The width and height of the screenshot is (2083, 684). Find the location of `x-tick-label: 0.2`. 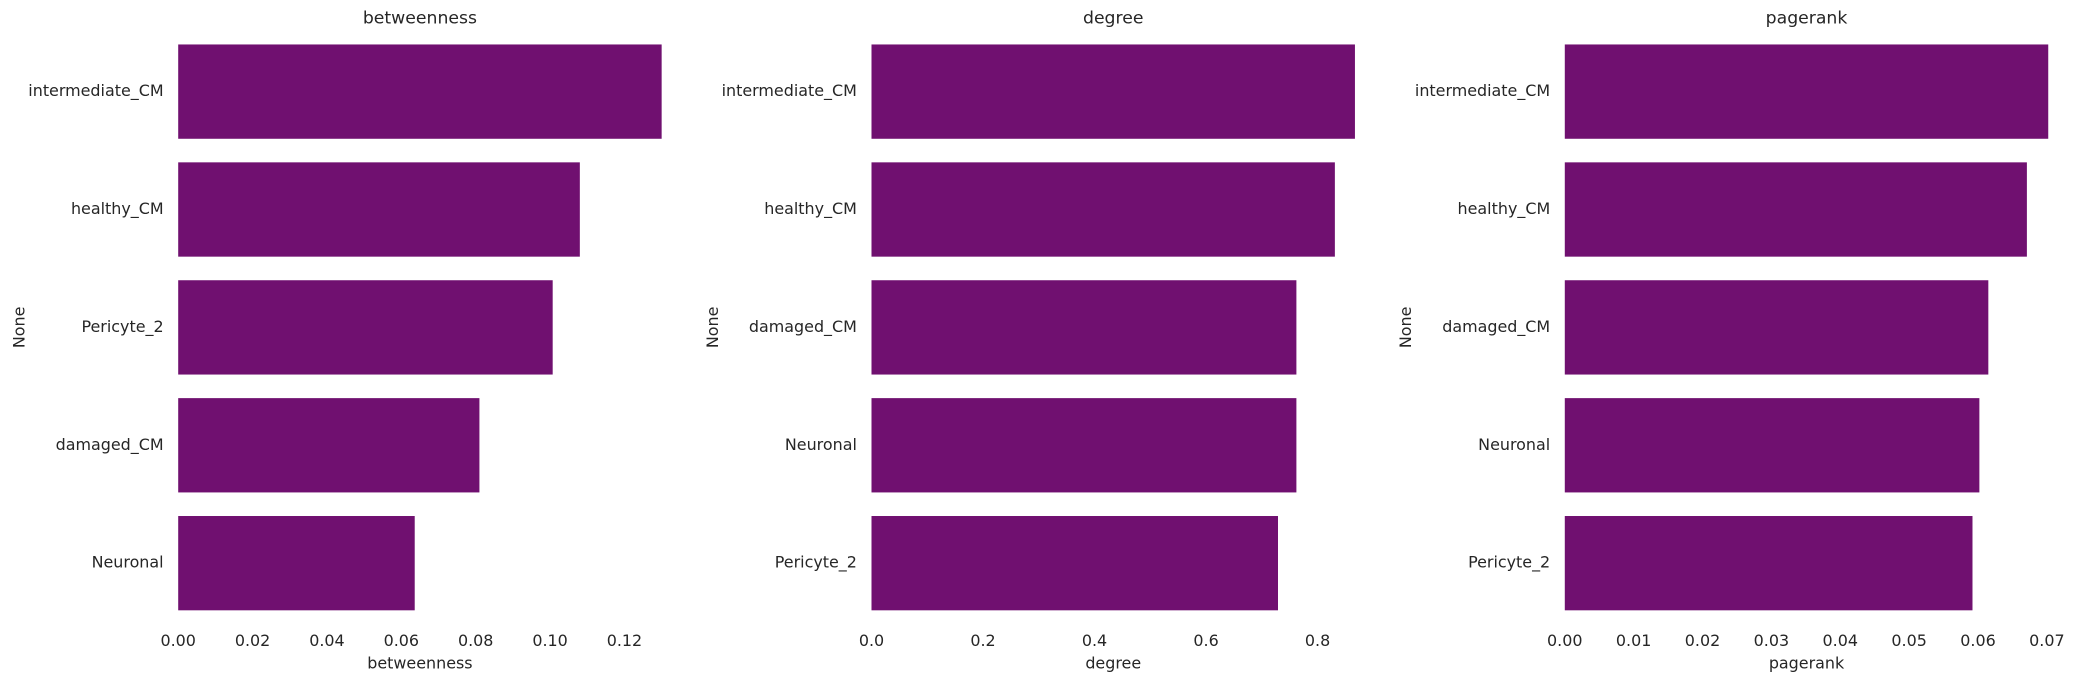

x-tick-label: 0.2 is located at coordinates (982, 640).